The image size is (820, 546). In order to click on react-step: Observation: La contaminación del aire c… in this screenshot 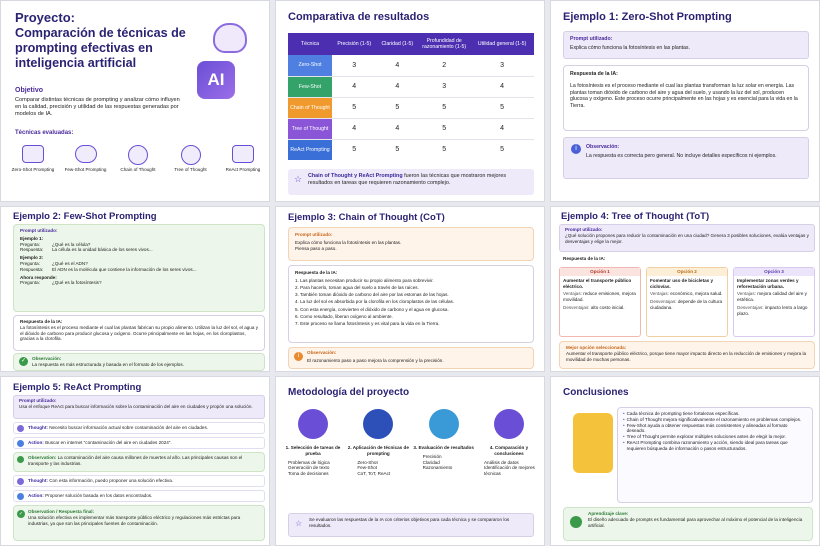, I will do `click(139, 462)`.